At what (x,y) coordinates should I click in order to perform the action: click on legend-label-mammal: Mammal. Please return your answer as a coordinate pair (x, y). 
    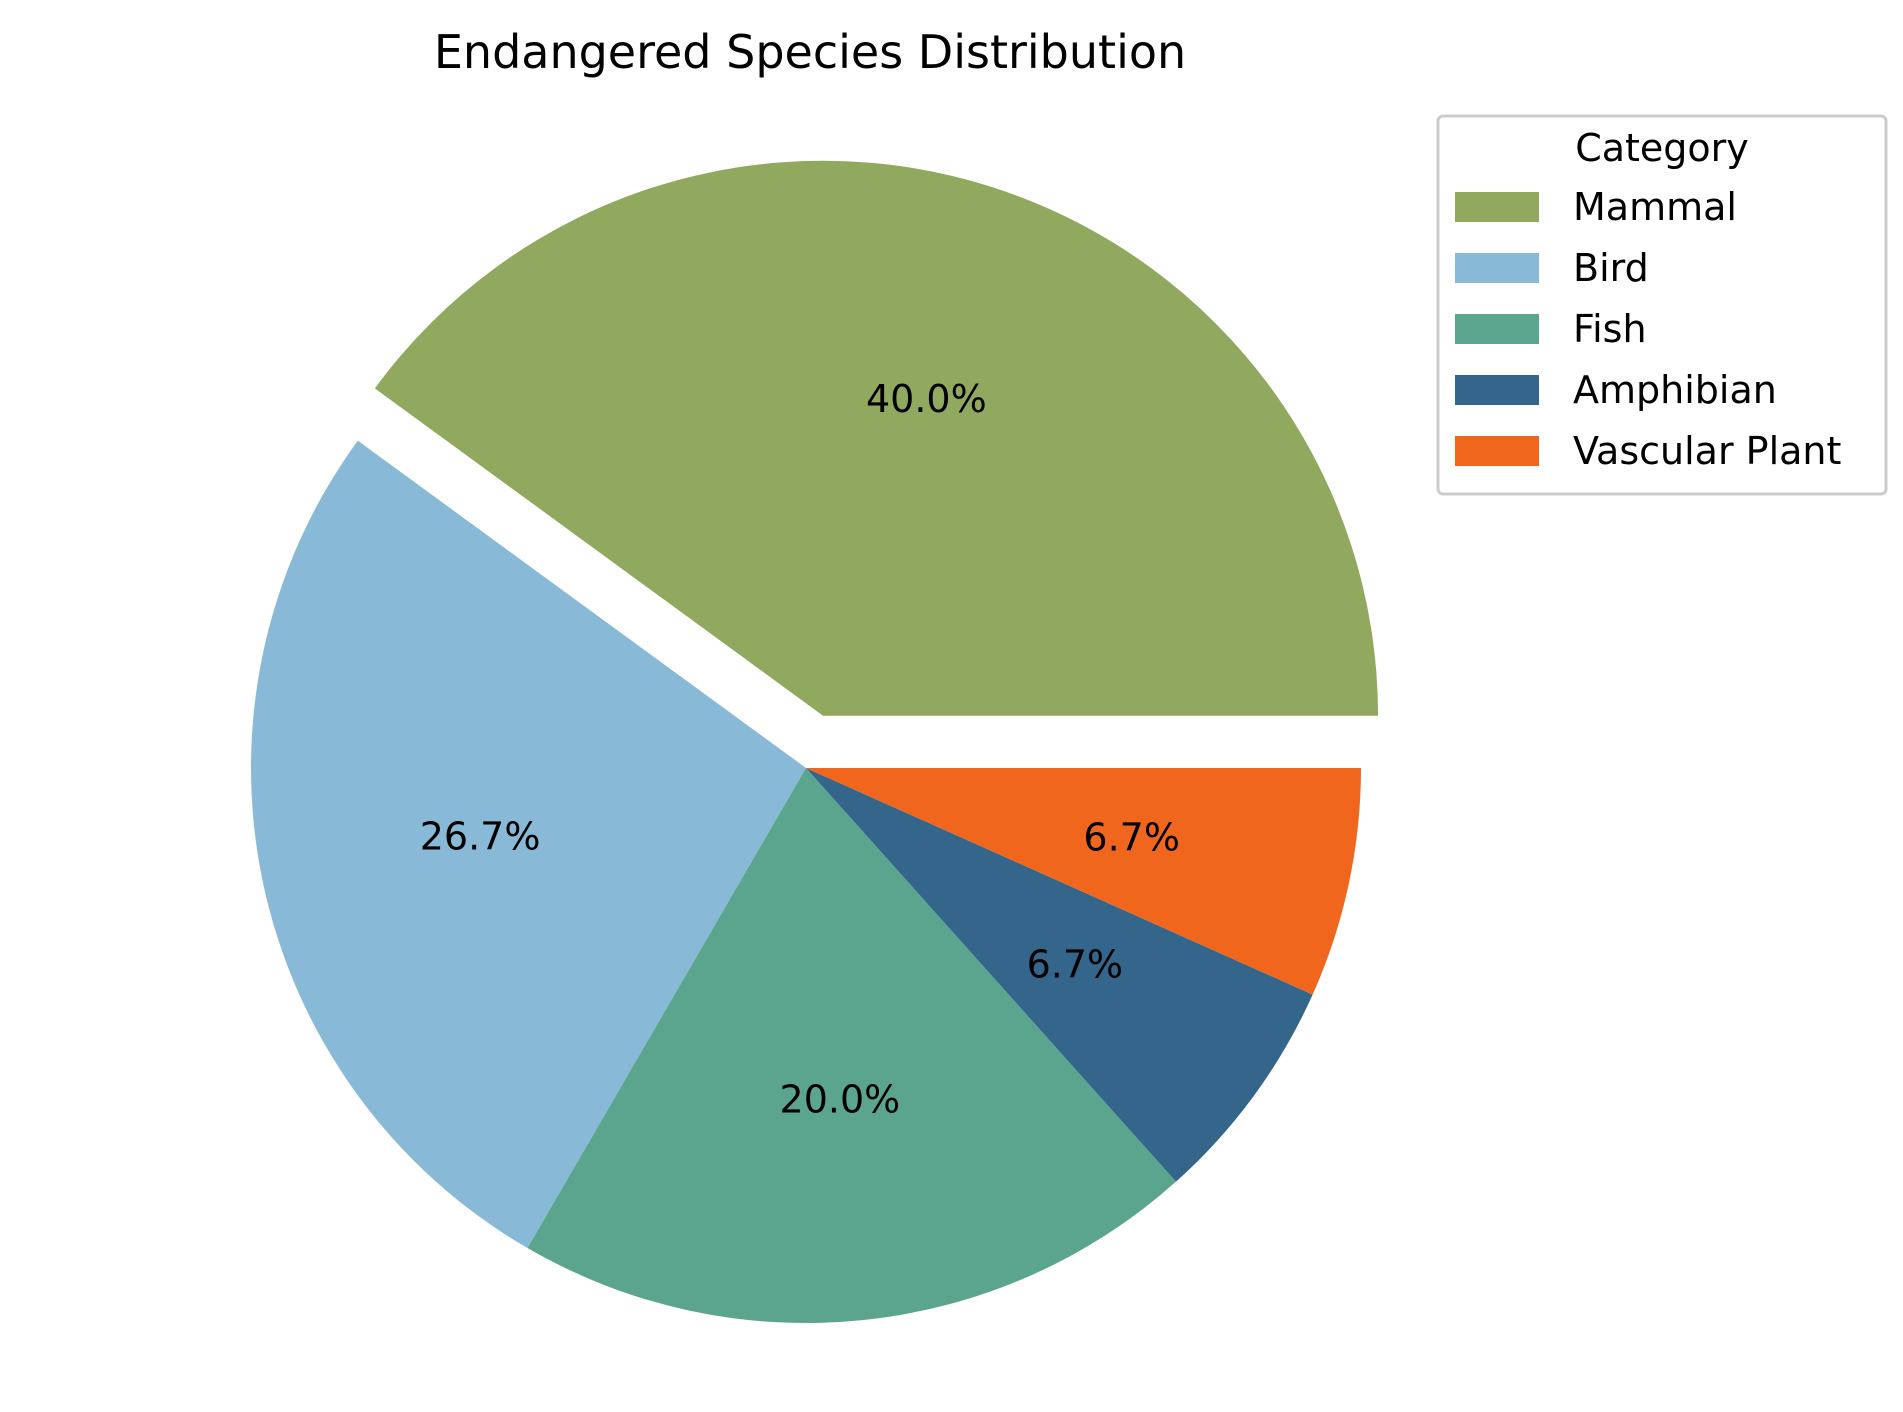
    Looking at the image, I should click on (1655, 207).